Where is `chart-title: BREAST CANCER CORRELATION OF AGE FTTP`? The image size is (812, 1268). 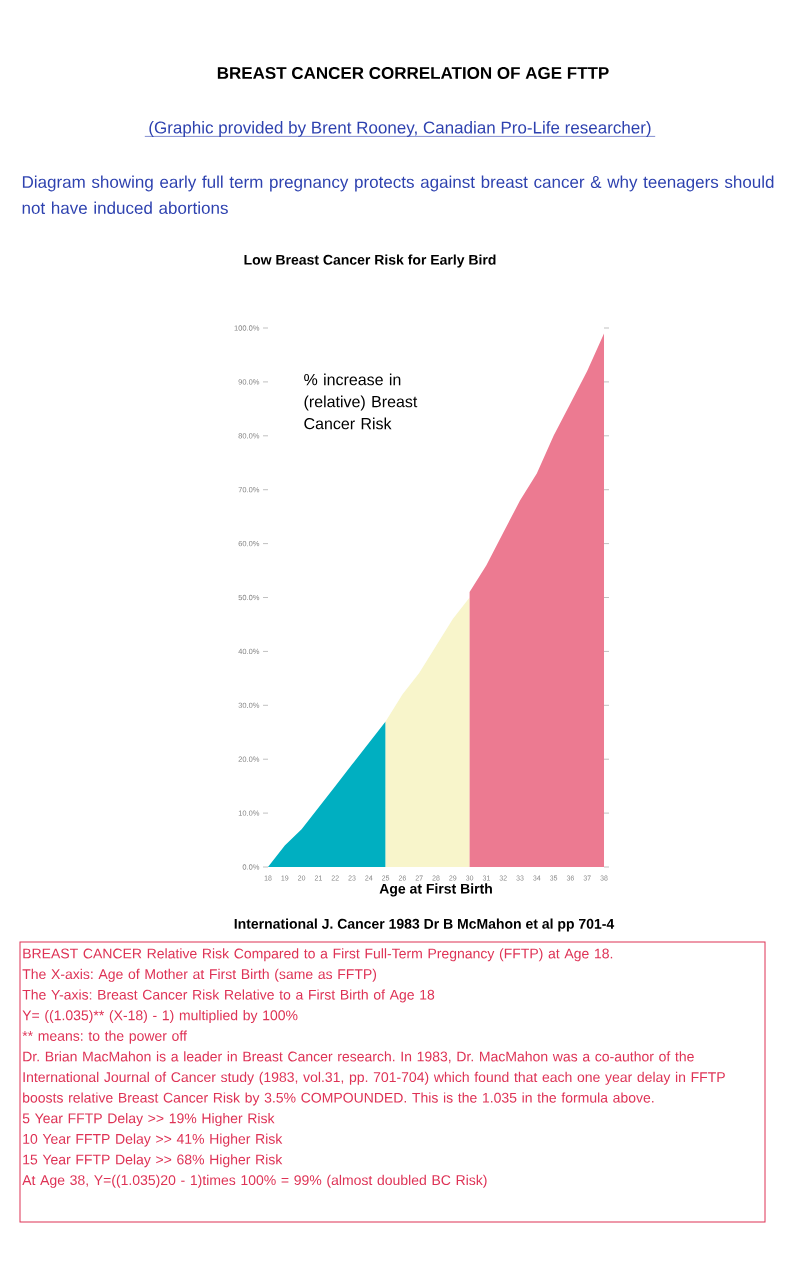
chart-title: BREAST CANCER CORRELATION OF AGE FTTP is located at coordinates (413, 73).